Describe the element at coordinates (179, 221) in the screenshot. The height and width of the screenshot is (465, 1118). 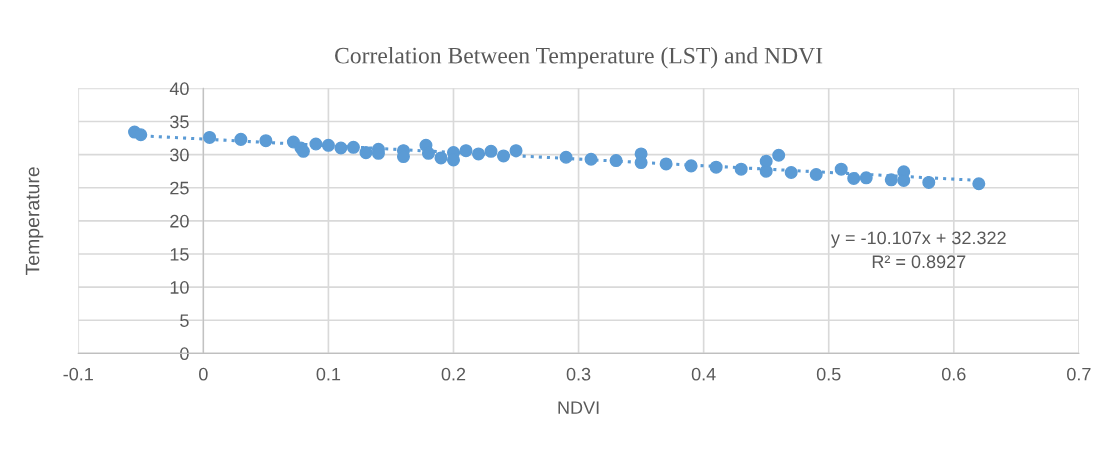
I see `y-tick-label: 20` at that location.